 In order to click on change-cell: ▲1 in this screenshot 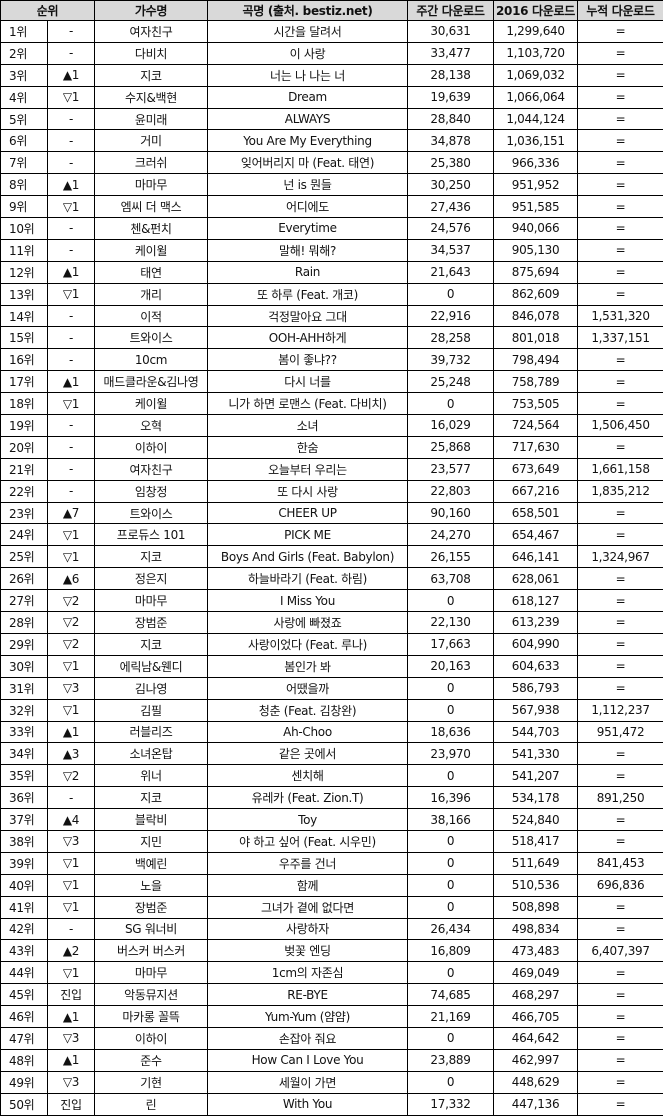, I will do `click(71, 382)`.